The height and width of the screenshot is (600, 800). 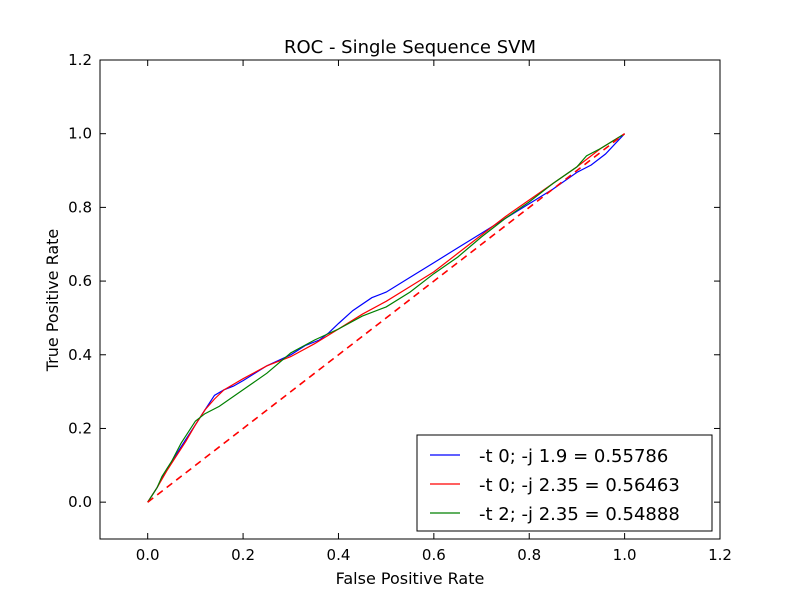 What do you see at coordinates (579, 514) in the screenshot?
I see `legend-label: -t 2; -j 2.35 = 0.54888` at bounding box center [579, 514].